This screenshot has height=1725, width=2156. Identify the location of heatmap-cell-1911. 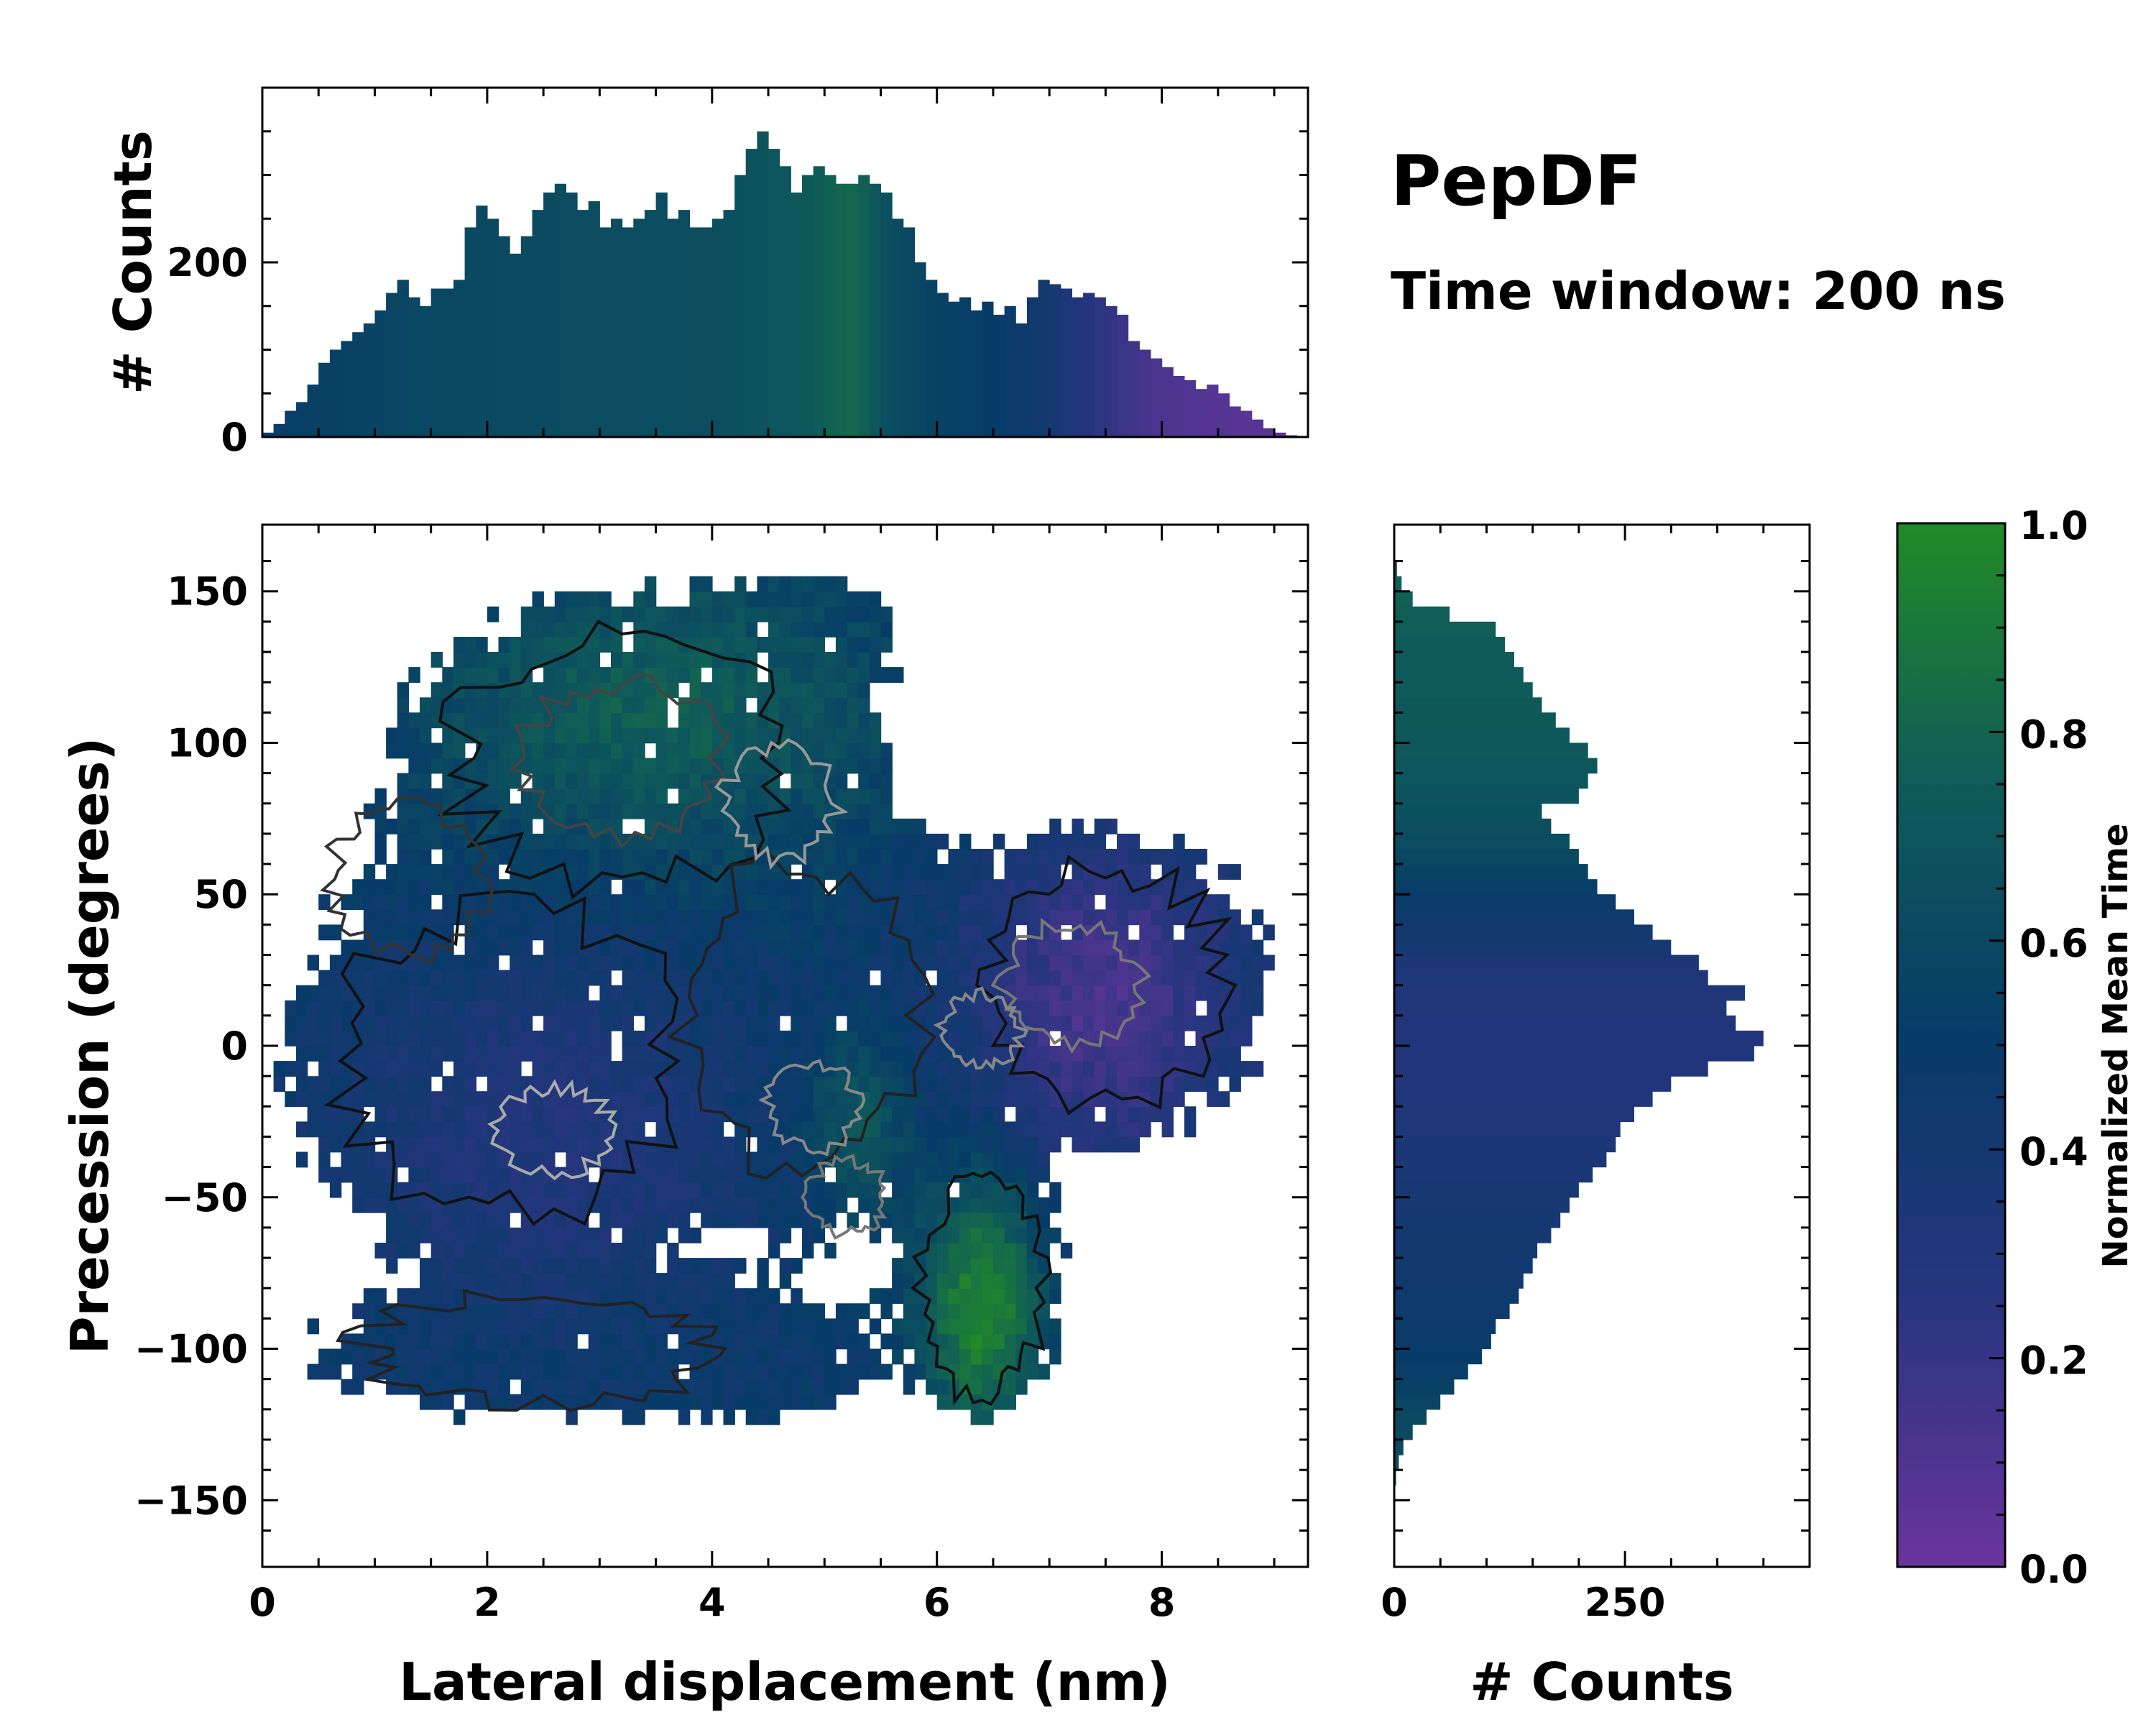
(774, 705).